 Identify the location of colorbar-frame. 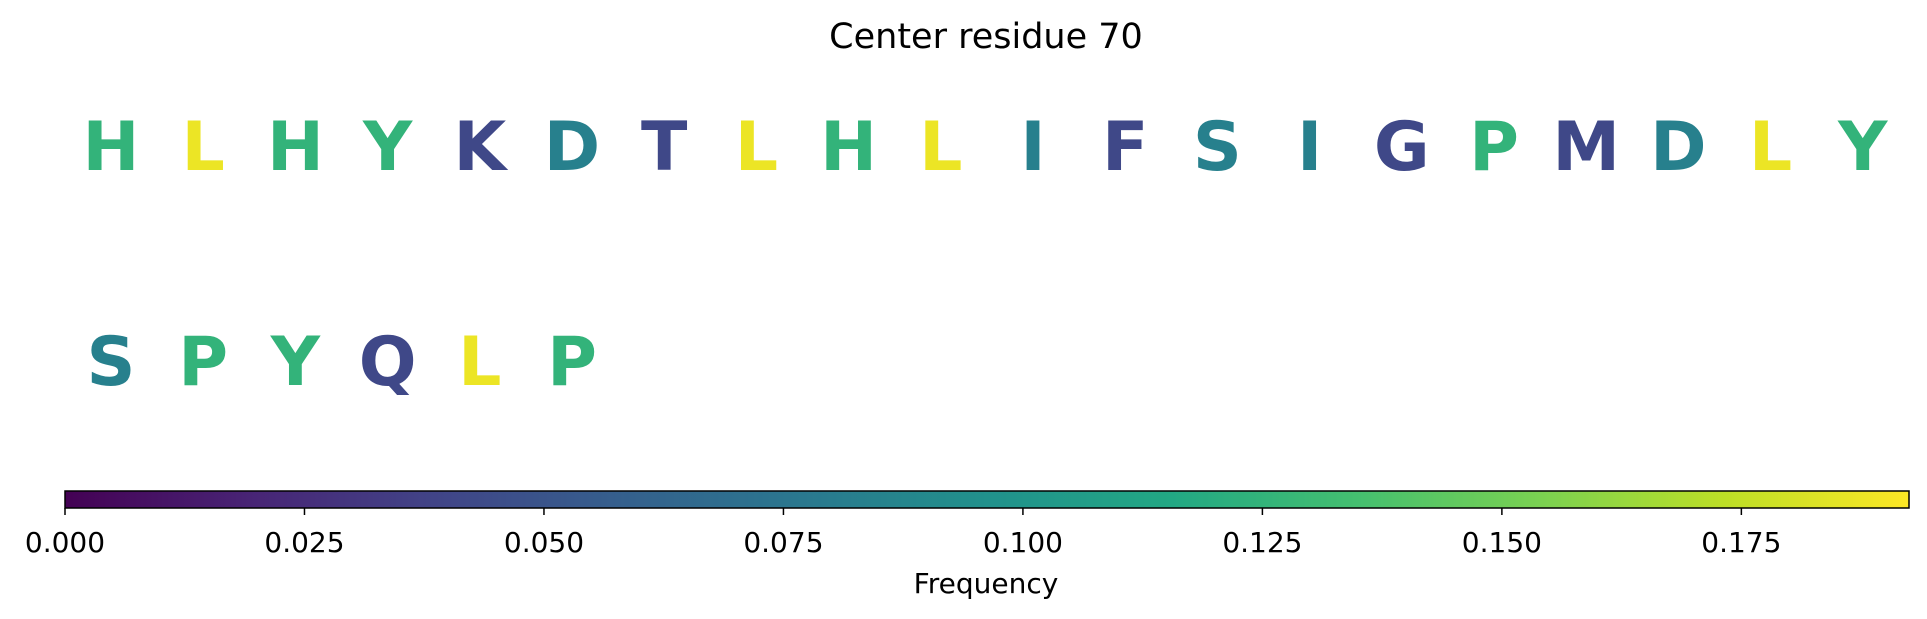
(987, 499).